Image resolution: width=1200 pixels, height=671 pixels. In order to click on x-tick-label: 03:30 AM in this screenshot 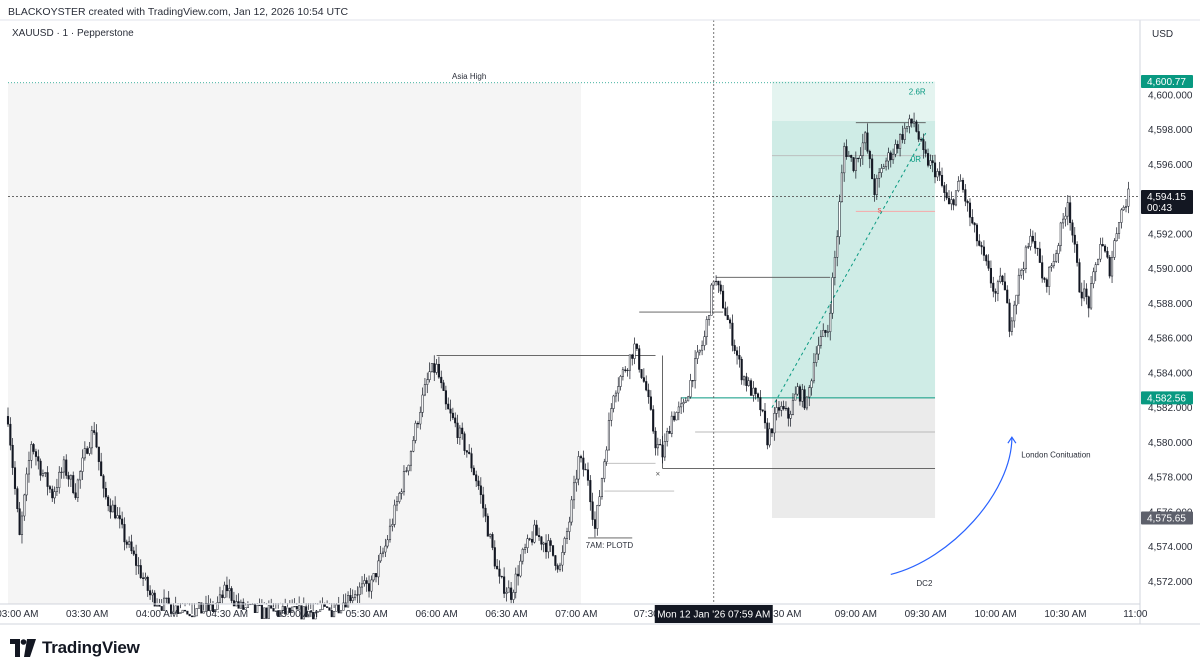, I will do `click(87, 614)`.